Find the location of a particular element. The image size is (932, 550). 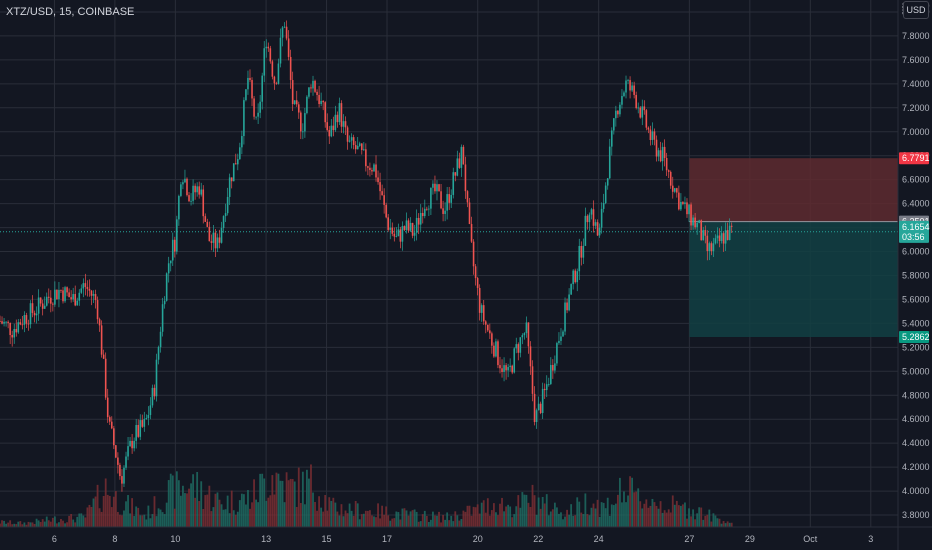

y-tick-label: 4.6000 is located at coordinates (916, 419).